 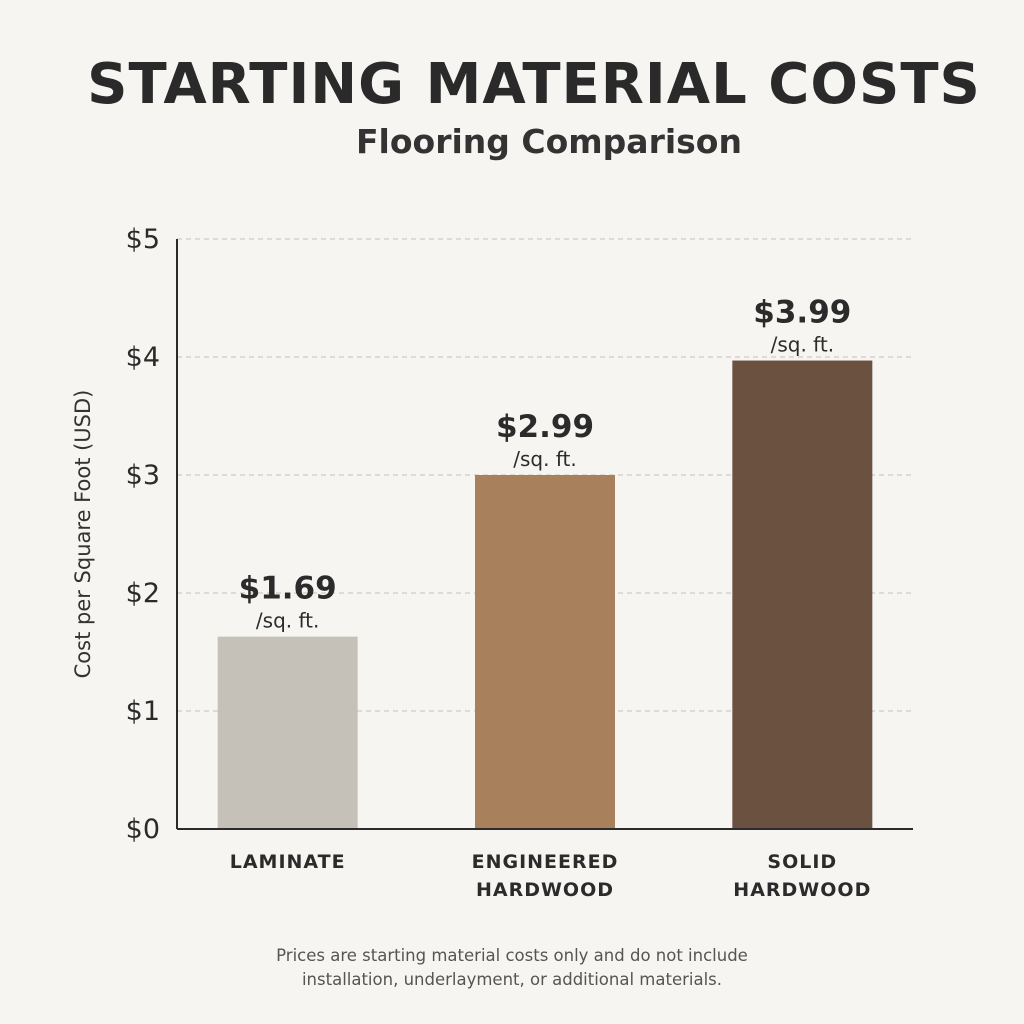 What do you see at coordinates (143, 357) in the screenshot?
I see `y-tick-label: $4` at bounding box center [143, 357].